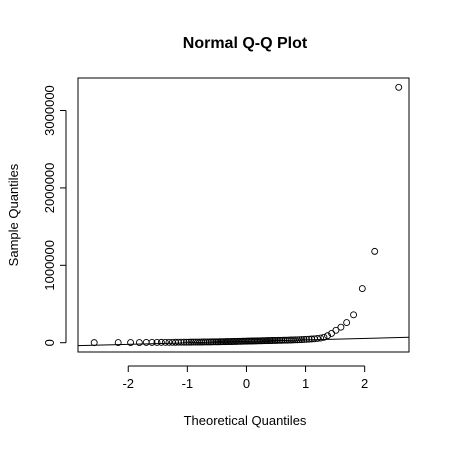  Describe the element at coordinates (49, 342) in the screenshot. I see `y-tick-label: 0` at that location.